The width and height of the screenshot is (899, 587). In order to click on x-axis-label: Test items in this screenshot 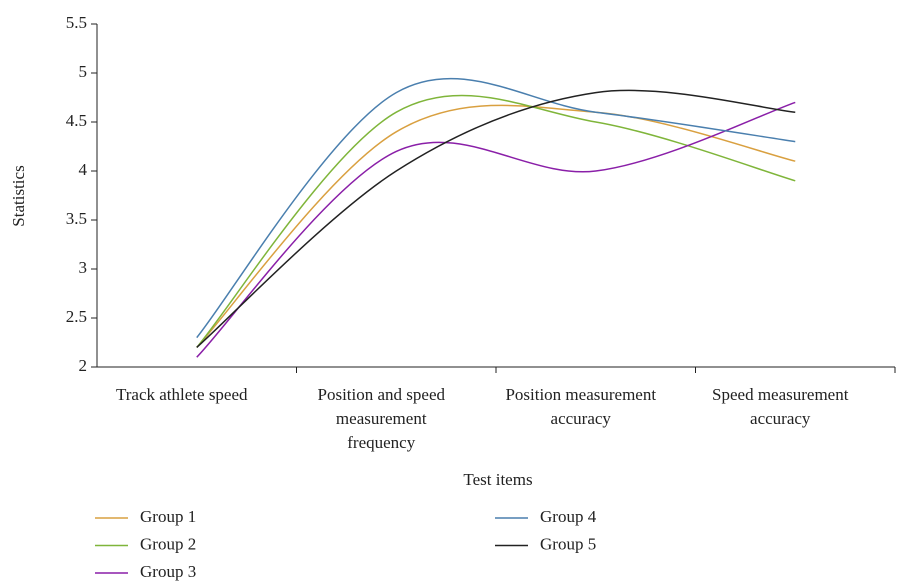, I will do `click(497, 479)`.